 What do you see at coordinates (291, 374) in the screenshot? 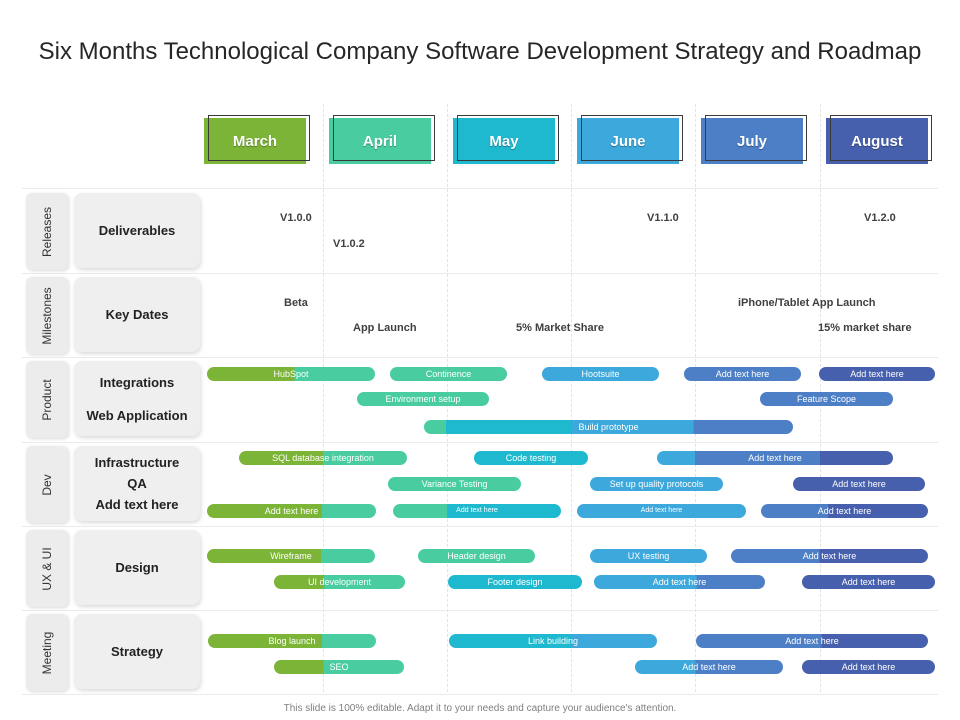
I see `task-bar: HubSpot` at bounding box center [291, 374].